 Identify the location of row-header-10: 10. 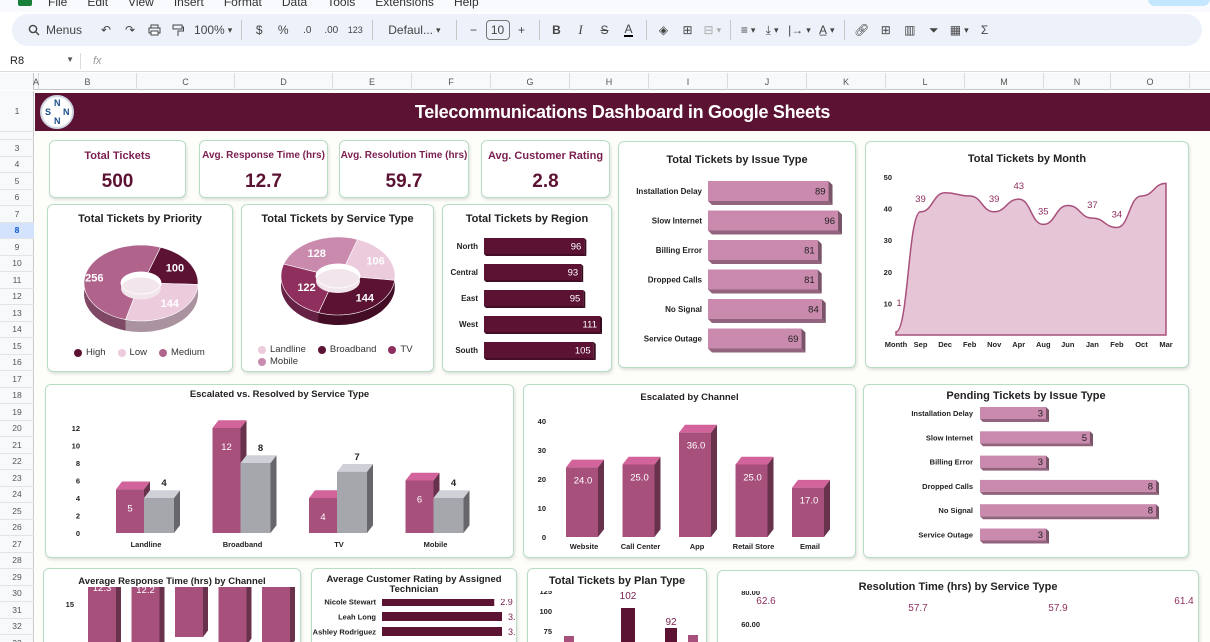
(17, 264).